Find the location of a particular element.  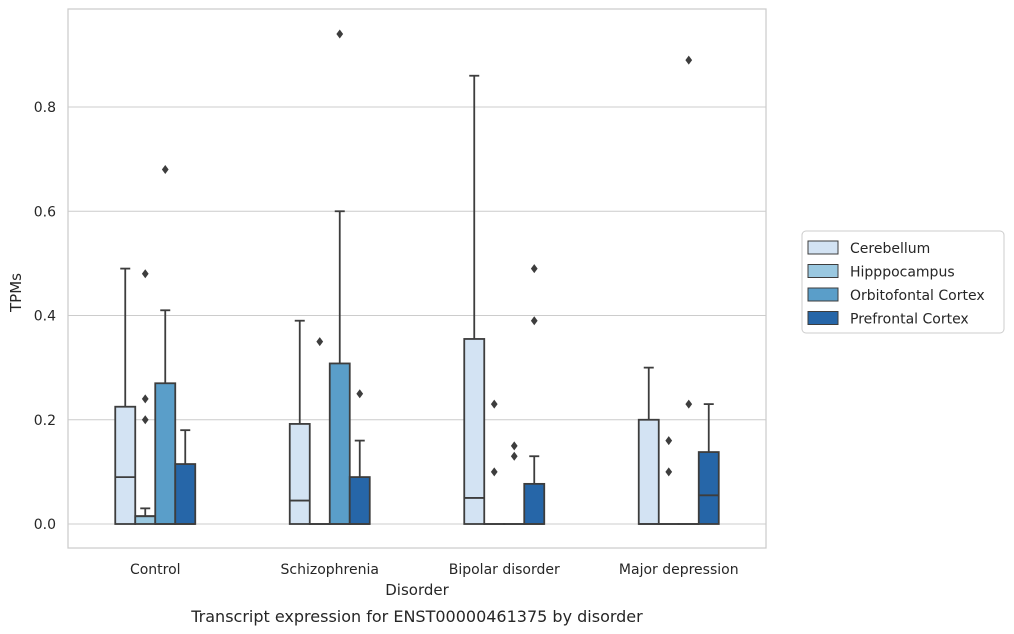

x-axis-title: Disorder is located at coordinates (417, 590).